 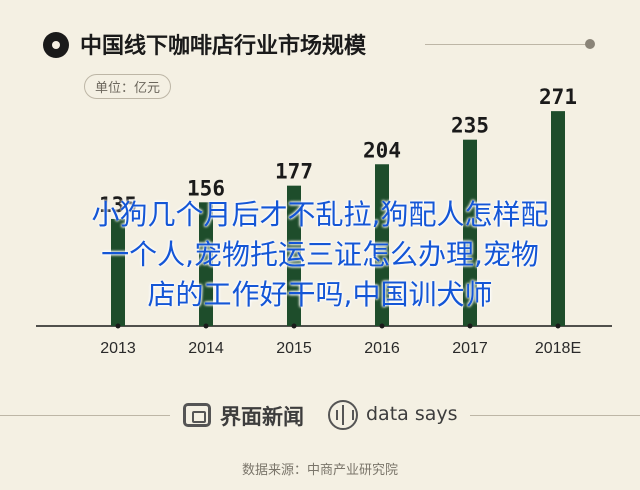 I want to click on bar-2017, so click(x=470, y=232).